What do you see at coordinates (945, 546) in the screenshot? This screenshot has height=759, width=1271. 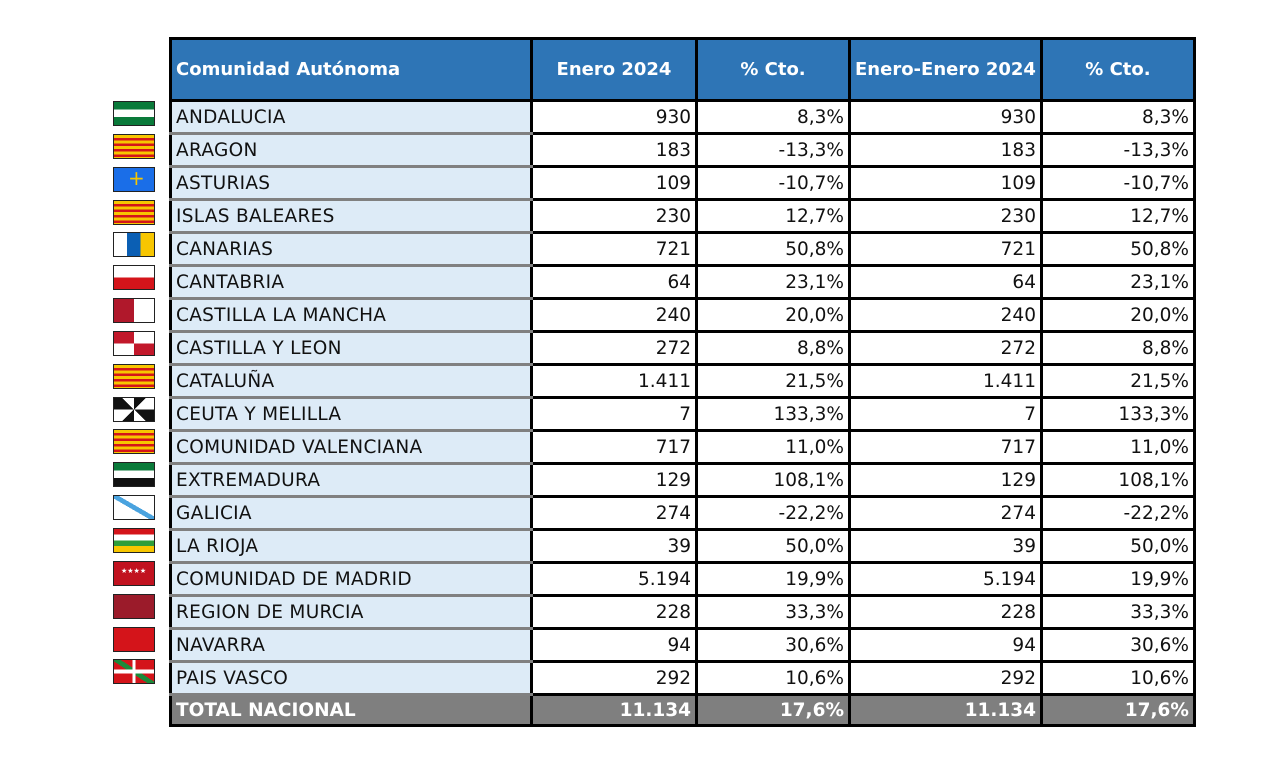 I see `ytd-value: 39` at bounding box center [945, 546].